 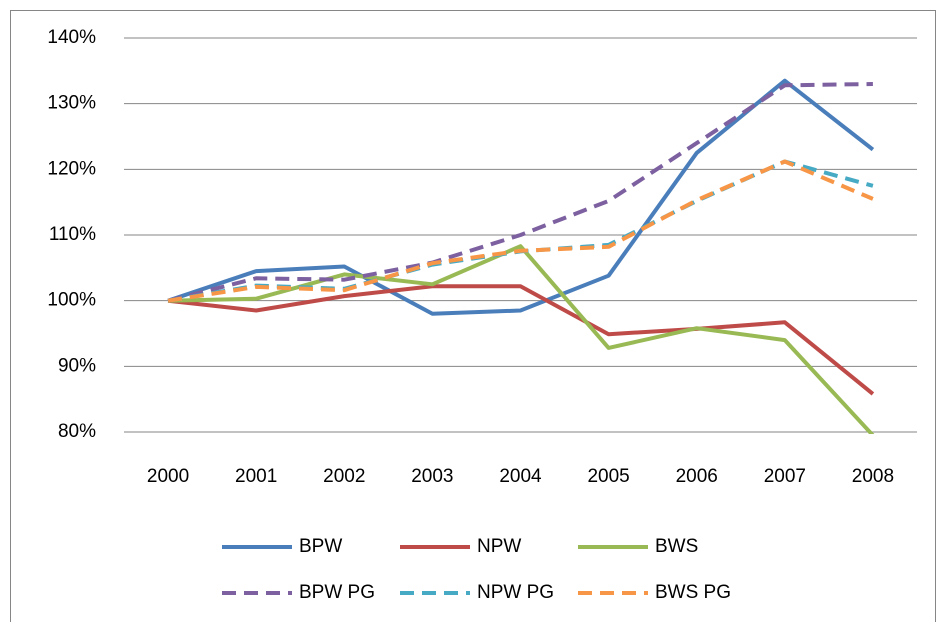 What do you see at coordinates (320, 546) in the screenshot?
I see `legend-label: BPW` at bounding box center [320, 546].